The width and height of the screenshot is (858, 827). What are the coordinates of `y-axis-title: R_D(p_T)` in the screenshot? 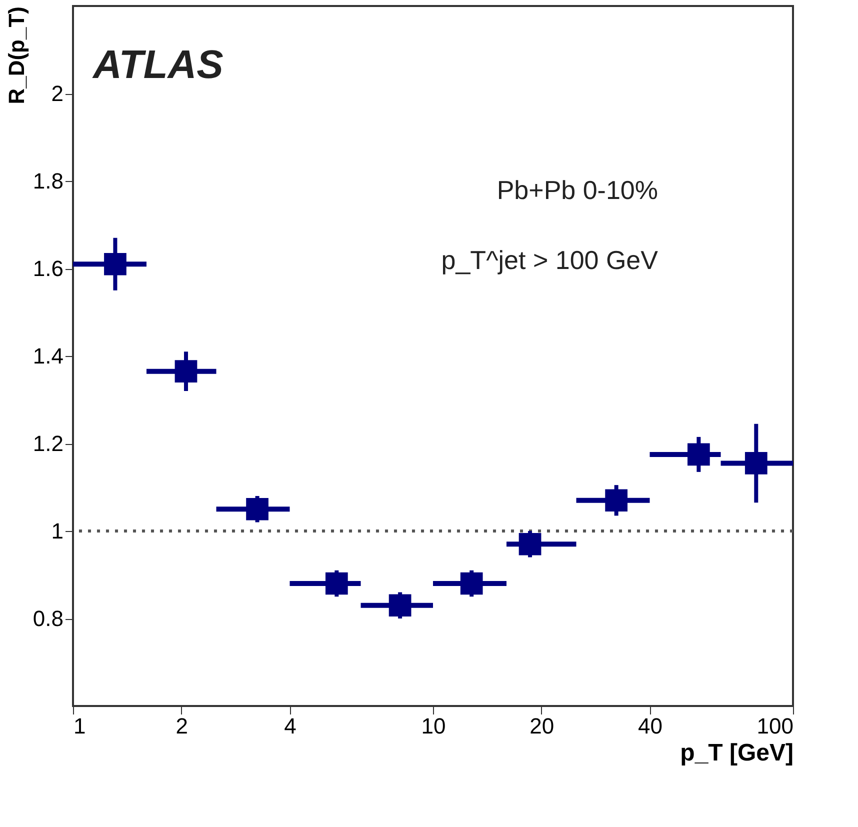 It's located at (16, 55).